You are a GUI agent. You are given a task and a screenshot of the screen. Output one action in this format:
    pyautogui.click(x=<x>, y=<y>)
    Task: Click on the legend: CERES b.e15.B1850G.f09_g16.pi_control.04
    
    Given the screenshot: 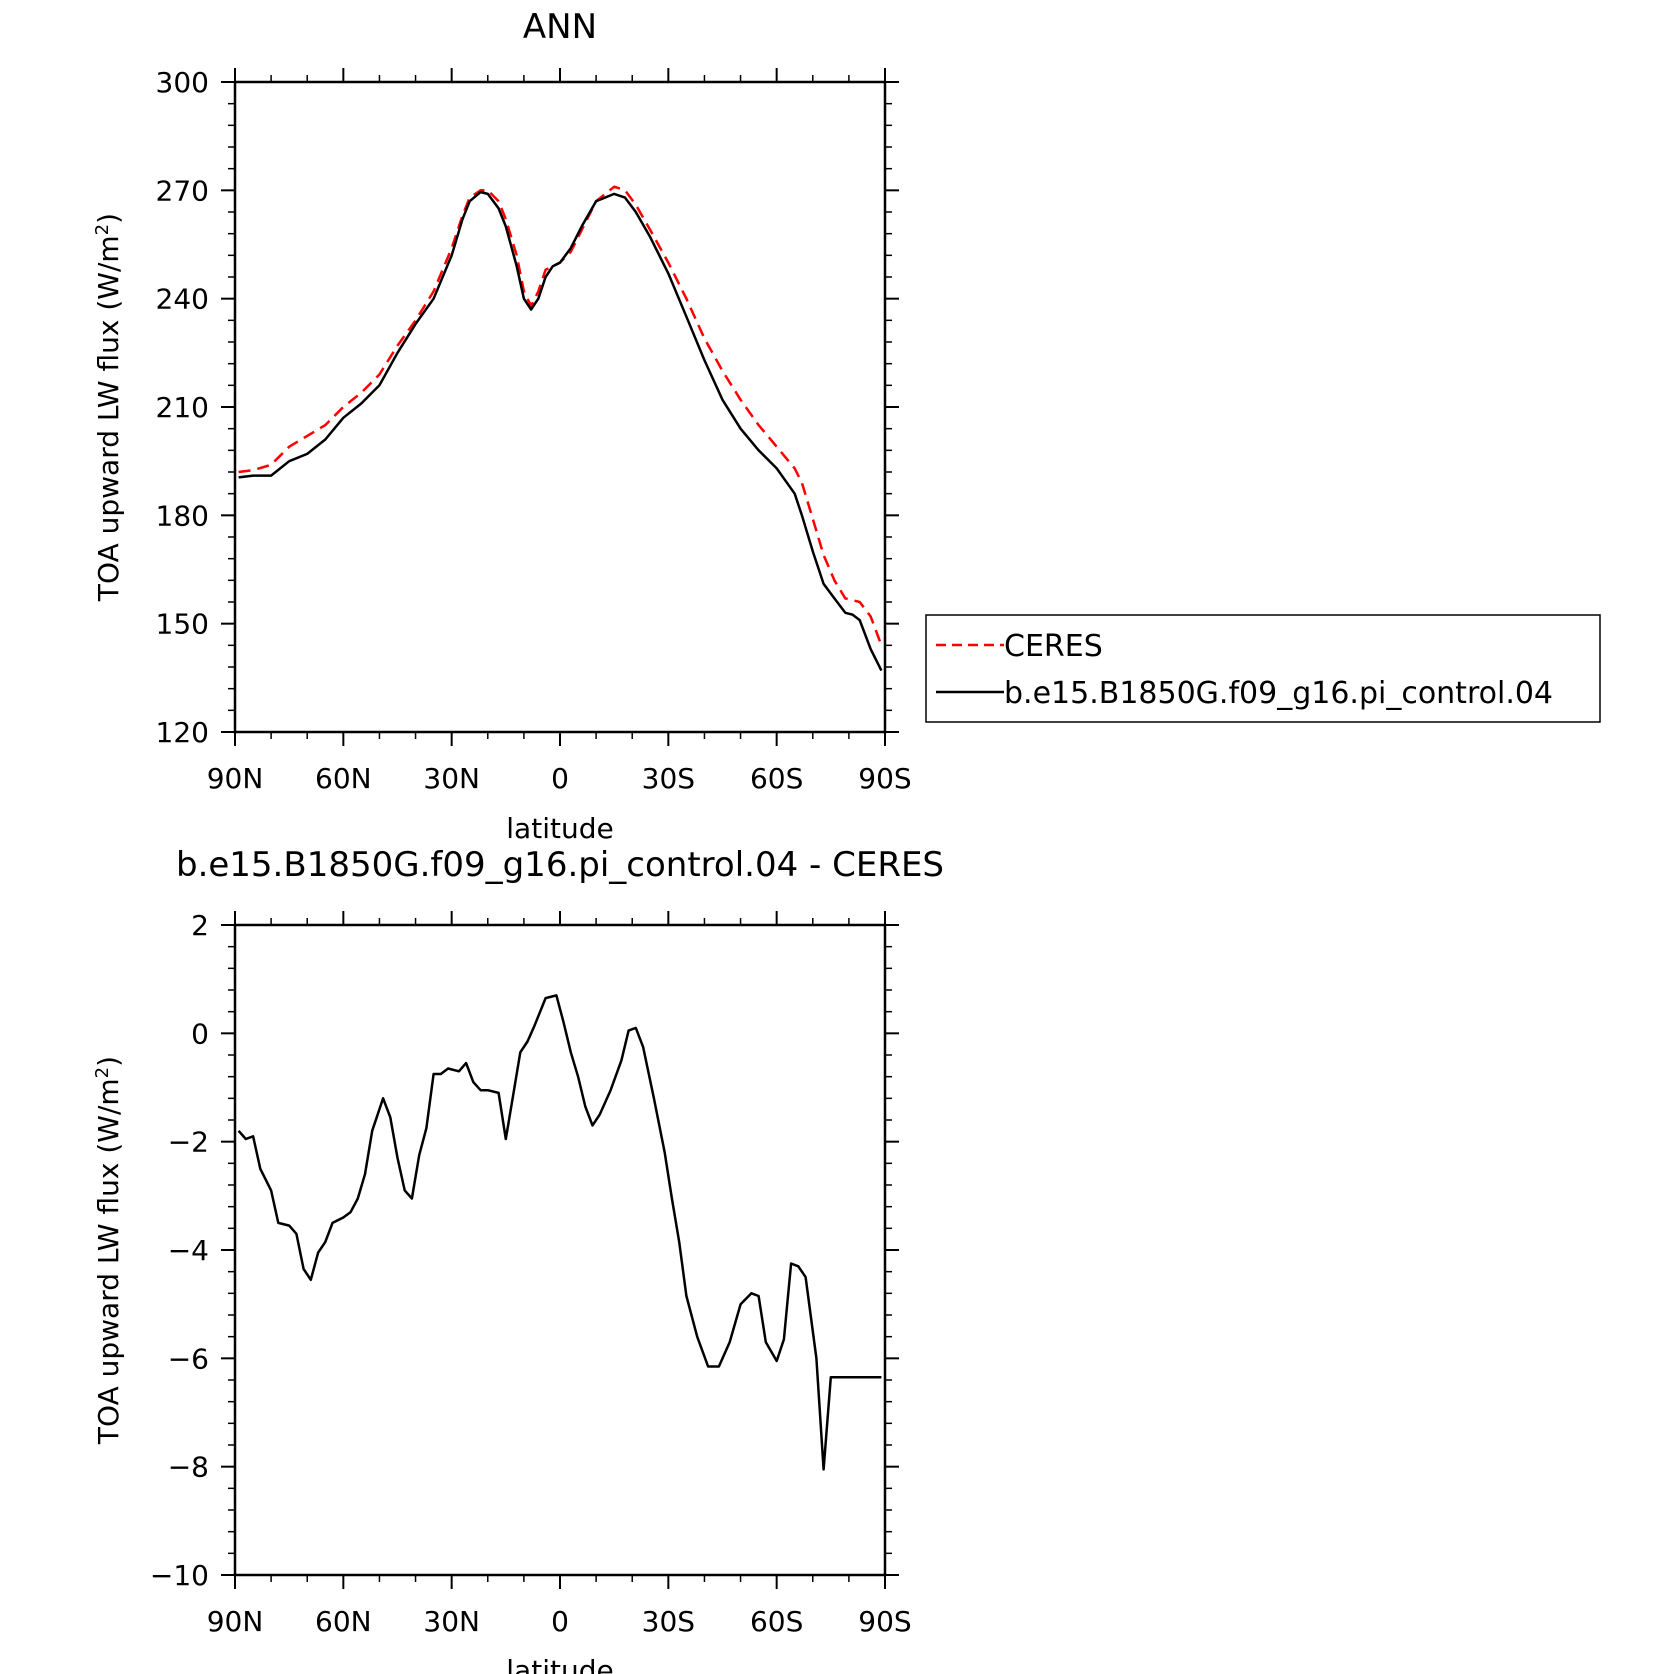 What is the action you would take?
    pyautogui.click(x=1263, y=668)
    